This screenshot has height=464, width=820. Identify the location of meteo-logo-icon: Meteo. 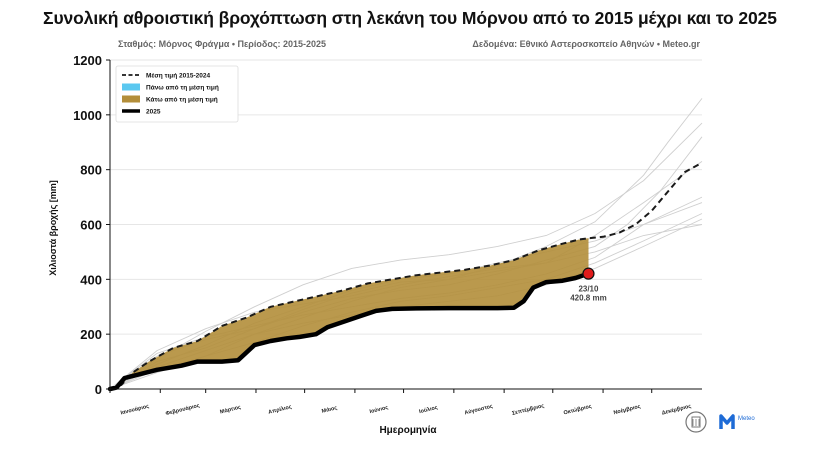
(737, 421).